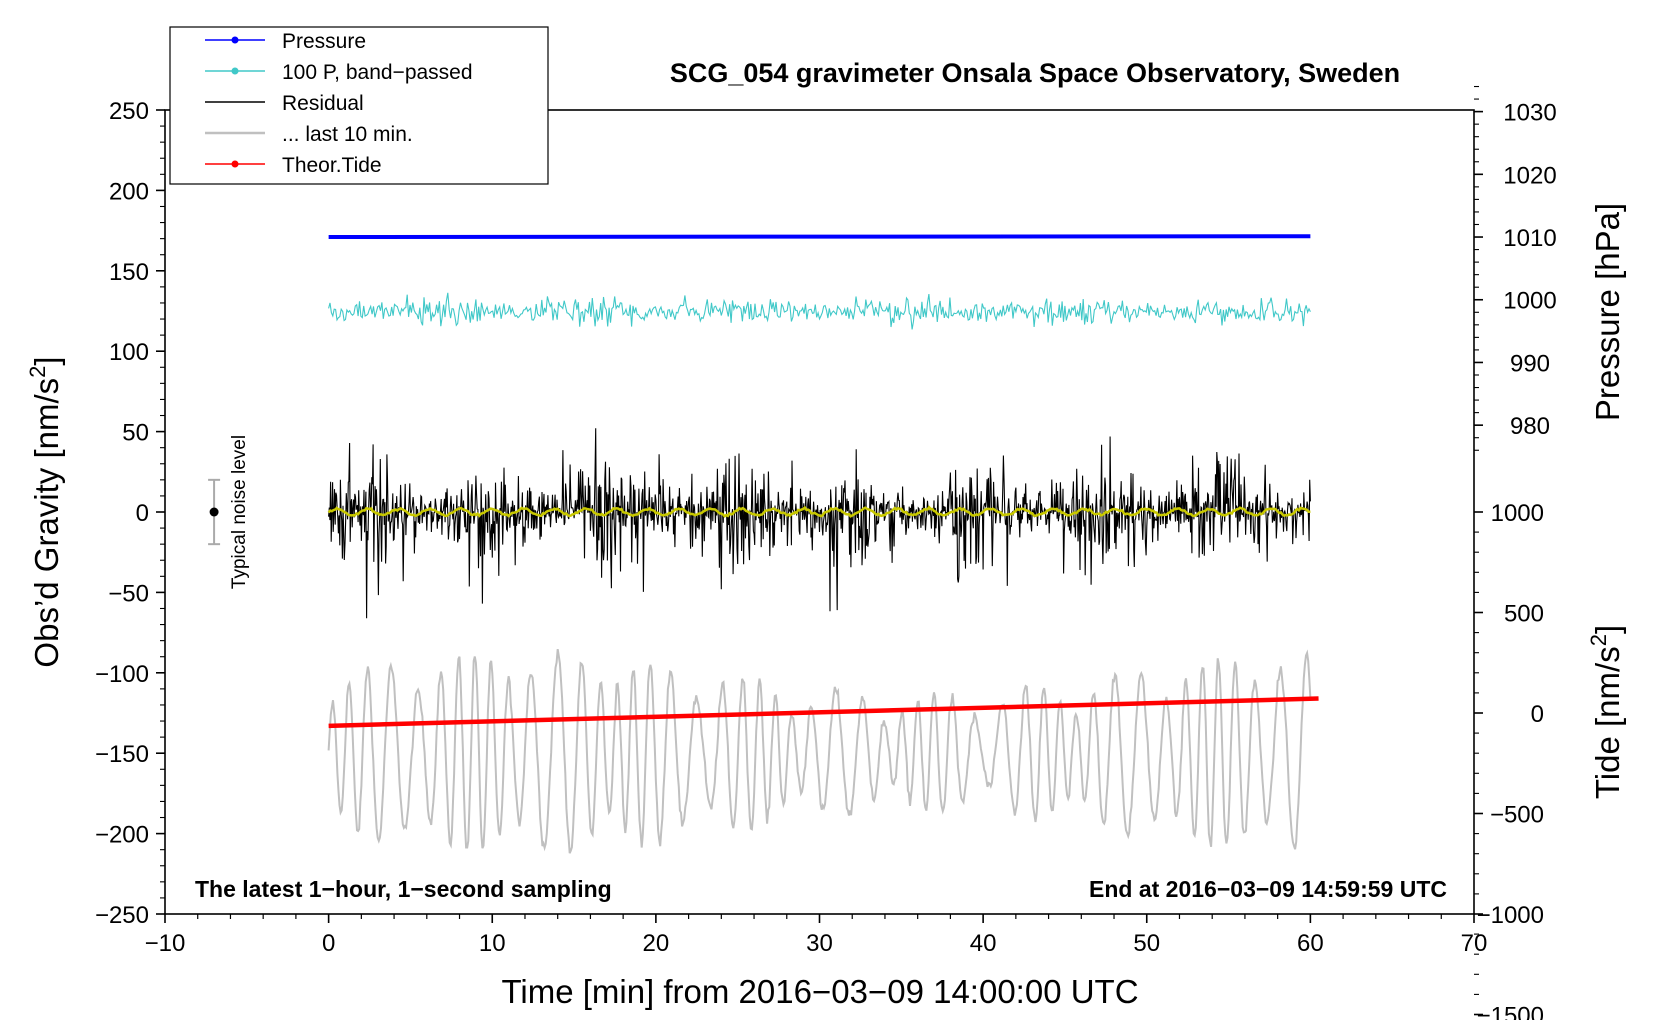 This screenshot has width=1660, height=1025. Describe the element at coordinates (1524, 614) in the screenshot. I see `tide-tick-label: 500` at that location.